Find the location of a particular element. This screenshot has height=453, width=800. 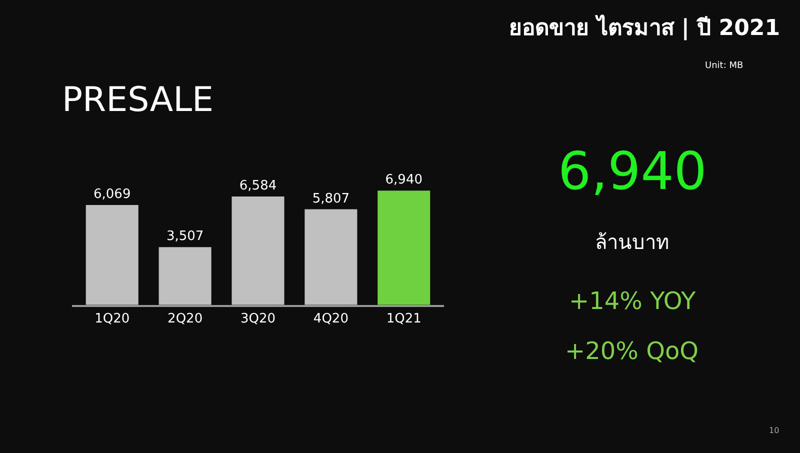

text: 6,940 is located at coordinates (632, 172).